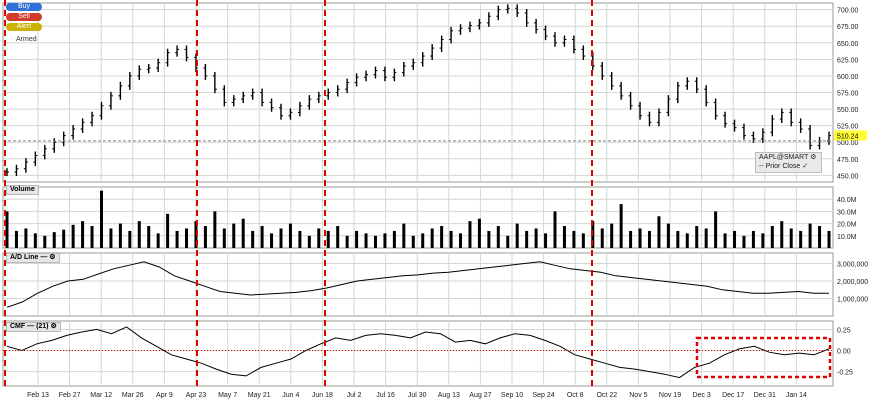 Image resolution: width=874 pixels, height=406 pixels. What do you see at coordinates (417, 395) in the screenshot?
I see `date-tick-label: Jul 30` at bounding box center [417, 395].